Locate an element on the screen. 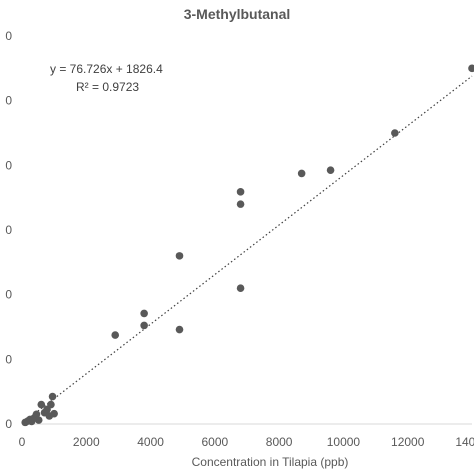 The width and height of the screenshot is (474, 474). x-tick-label: 6000 is located at coordinates (215, 442).